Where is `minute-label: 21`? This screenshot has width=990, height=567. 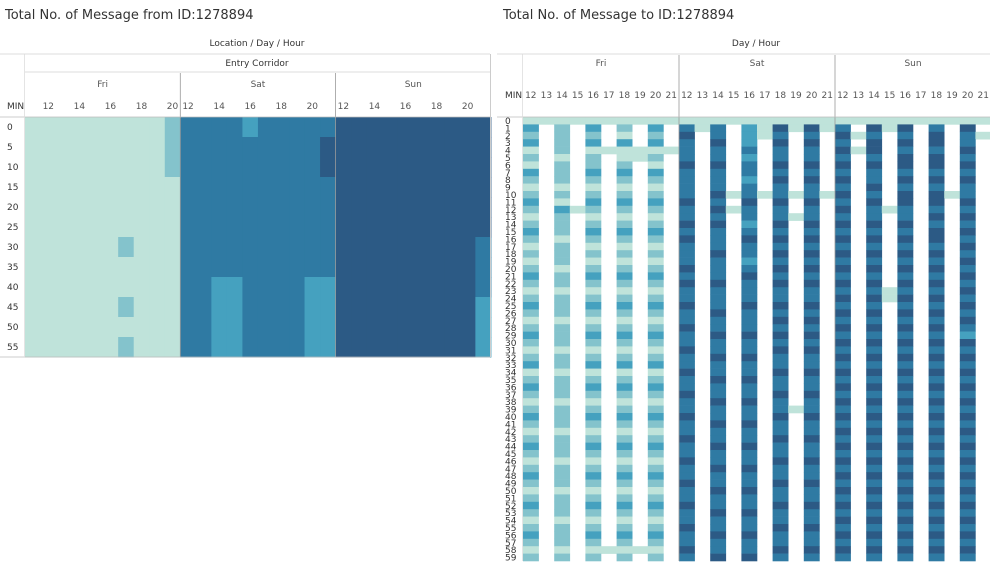 minute-label: 21 is located at coordinates (510, 277).